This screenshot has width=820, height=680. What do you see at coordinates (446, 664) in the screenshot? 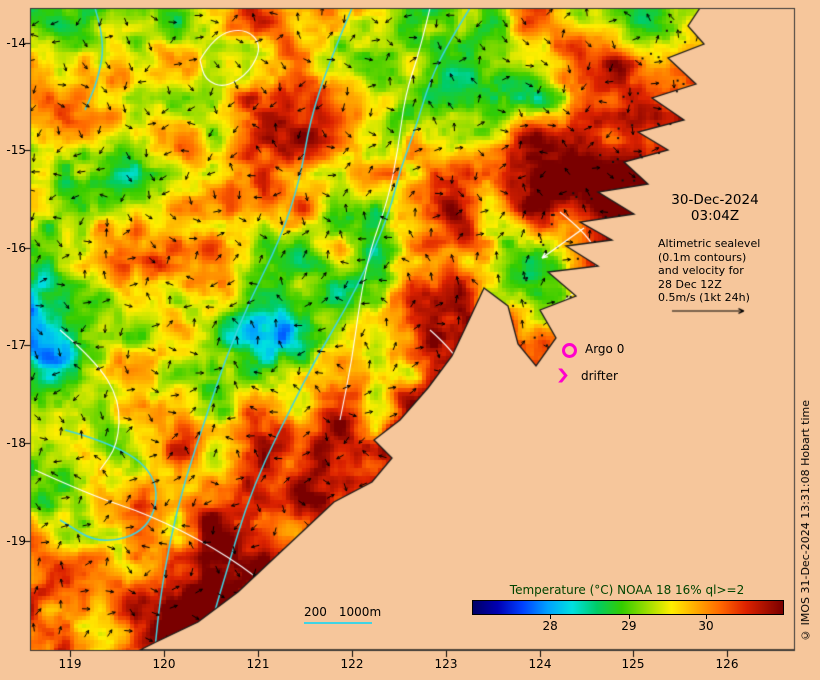
I see `lon-tick-label: 123` at bounding box center [446, 664].